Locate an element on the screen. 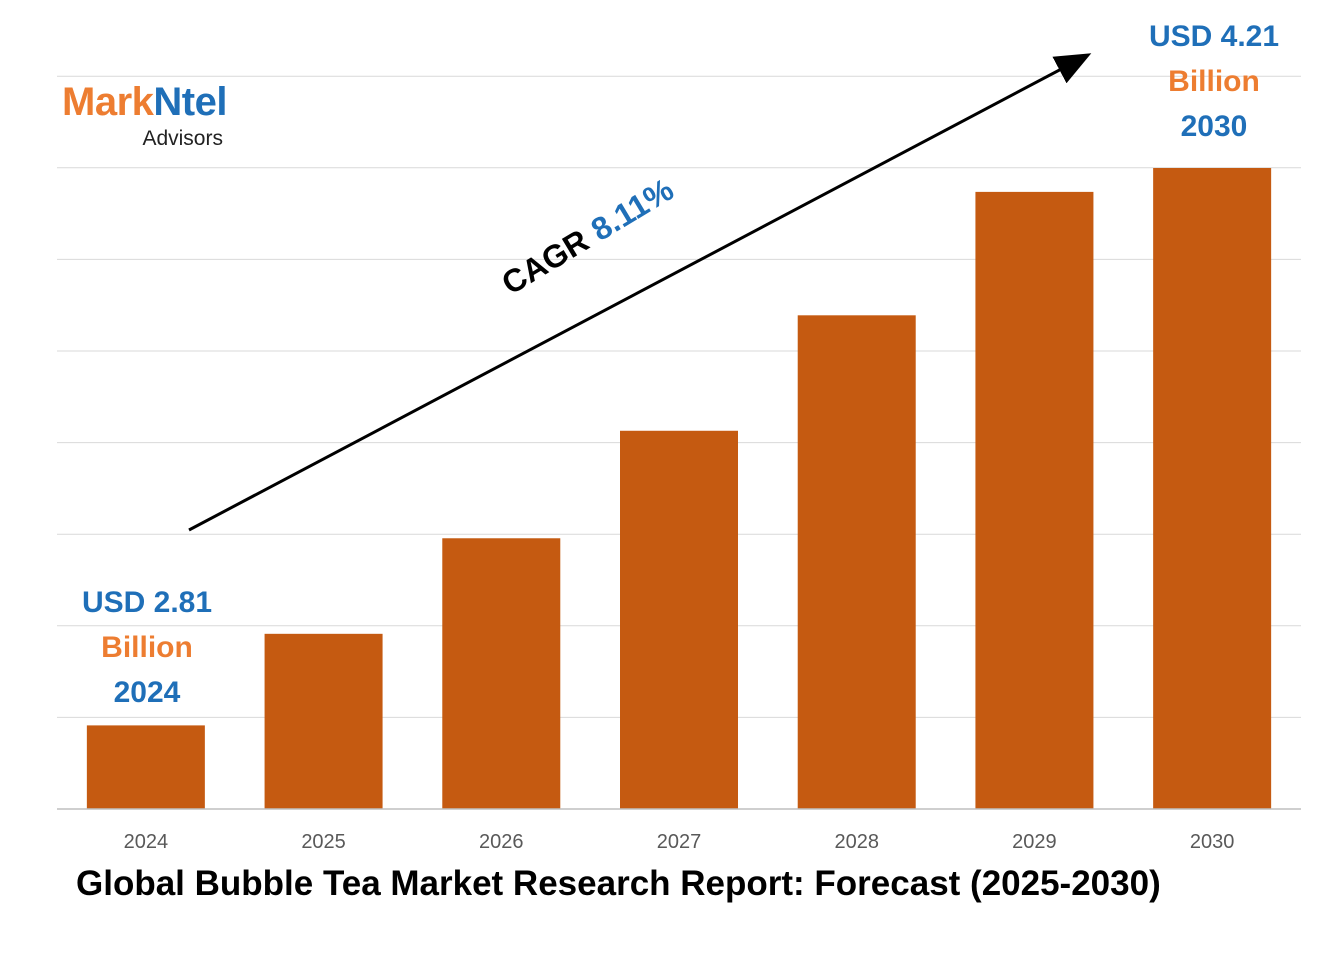 This screenshot has height=953, width=1330. logo-brand-part1: Mark is located at coordinates (108, 102).